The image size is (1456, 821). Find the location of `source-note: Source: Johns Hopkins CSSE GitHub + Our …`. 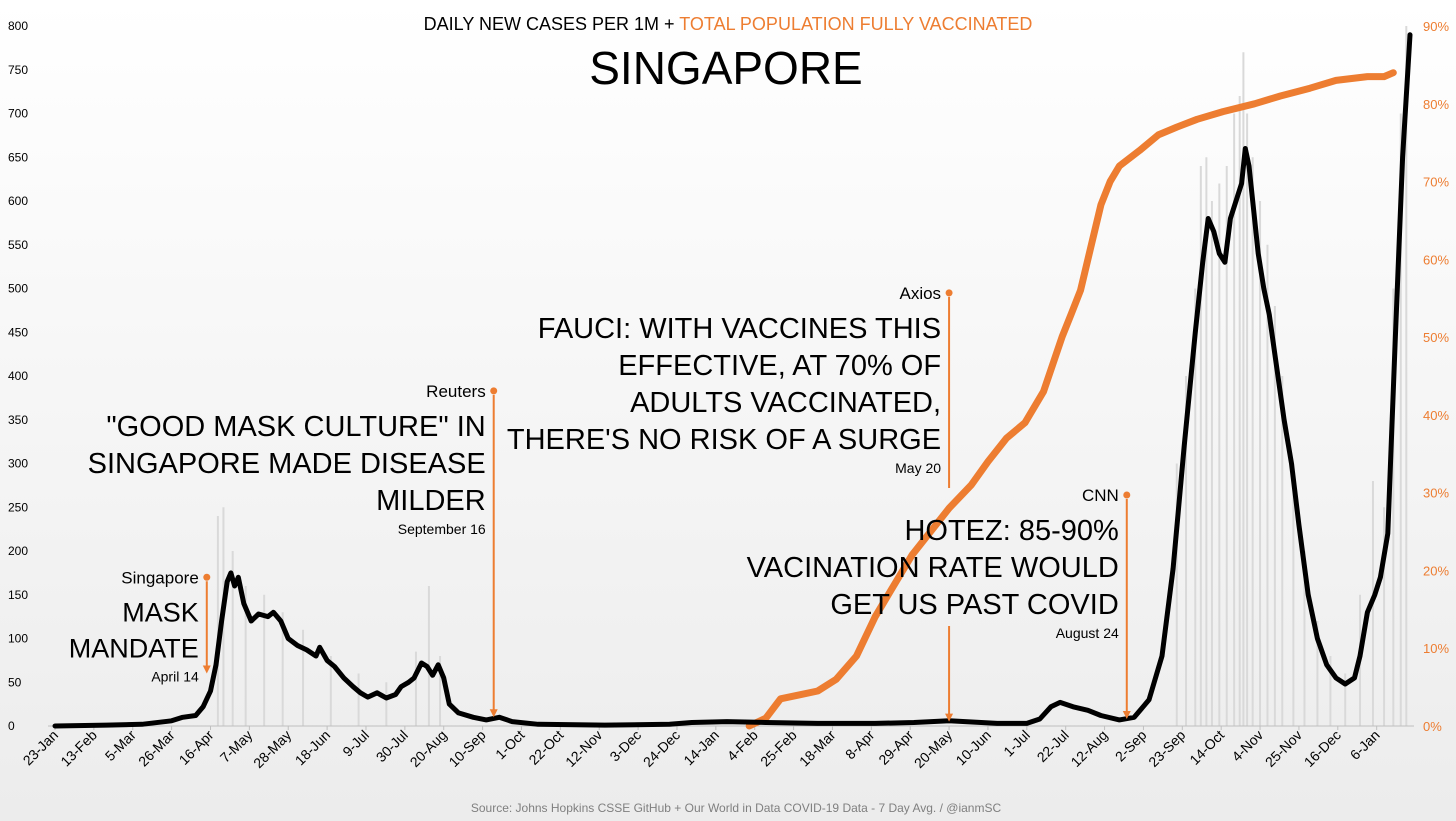

source-note: Source: Johns Hopkins CSSE GitHub + Our … is located at coordinates (736, 808).